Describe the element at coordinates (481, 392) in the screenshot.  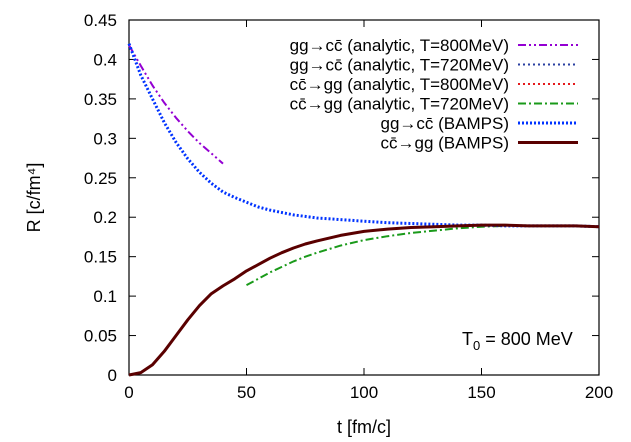
I see `x-tick-label: 150` at that location.